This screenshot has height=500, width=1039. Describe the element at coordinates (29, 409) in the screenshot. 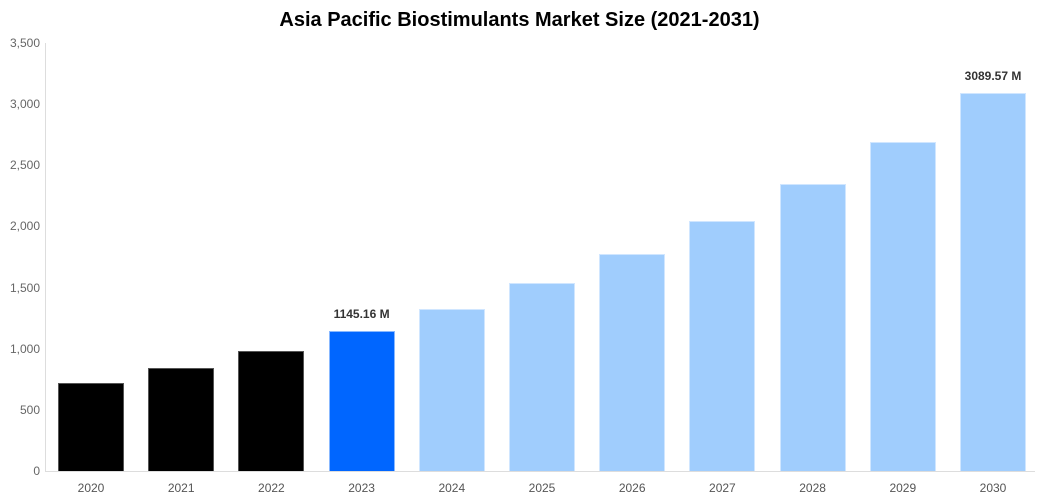

I see `y-tick-label: 500` at that location.